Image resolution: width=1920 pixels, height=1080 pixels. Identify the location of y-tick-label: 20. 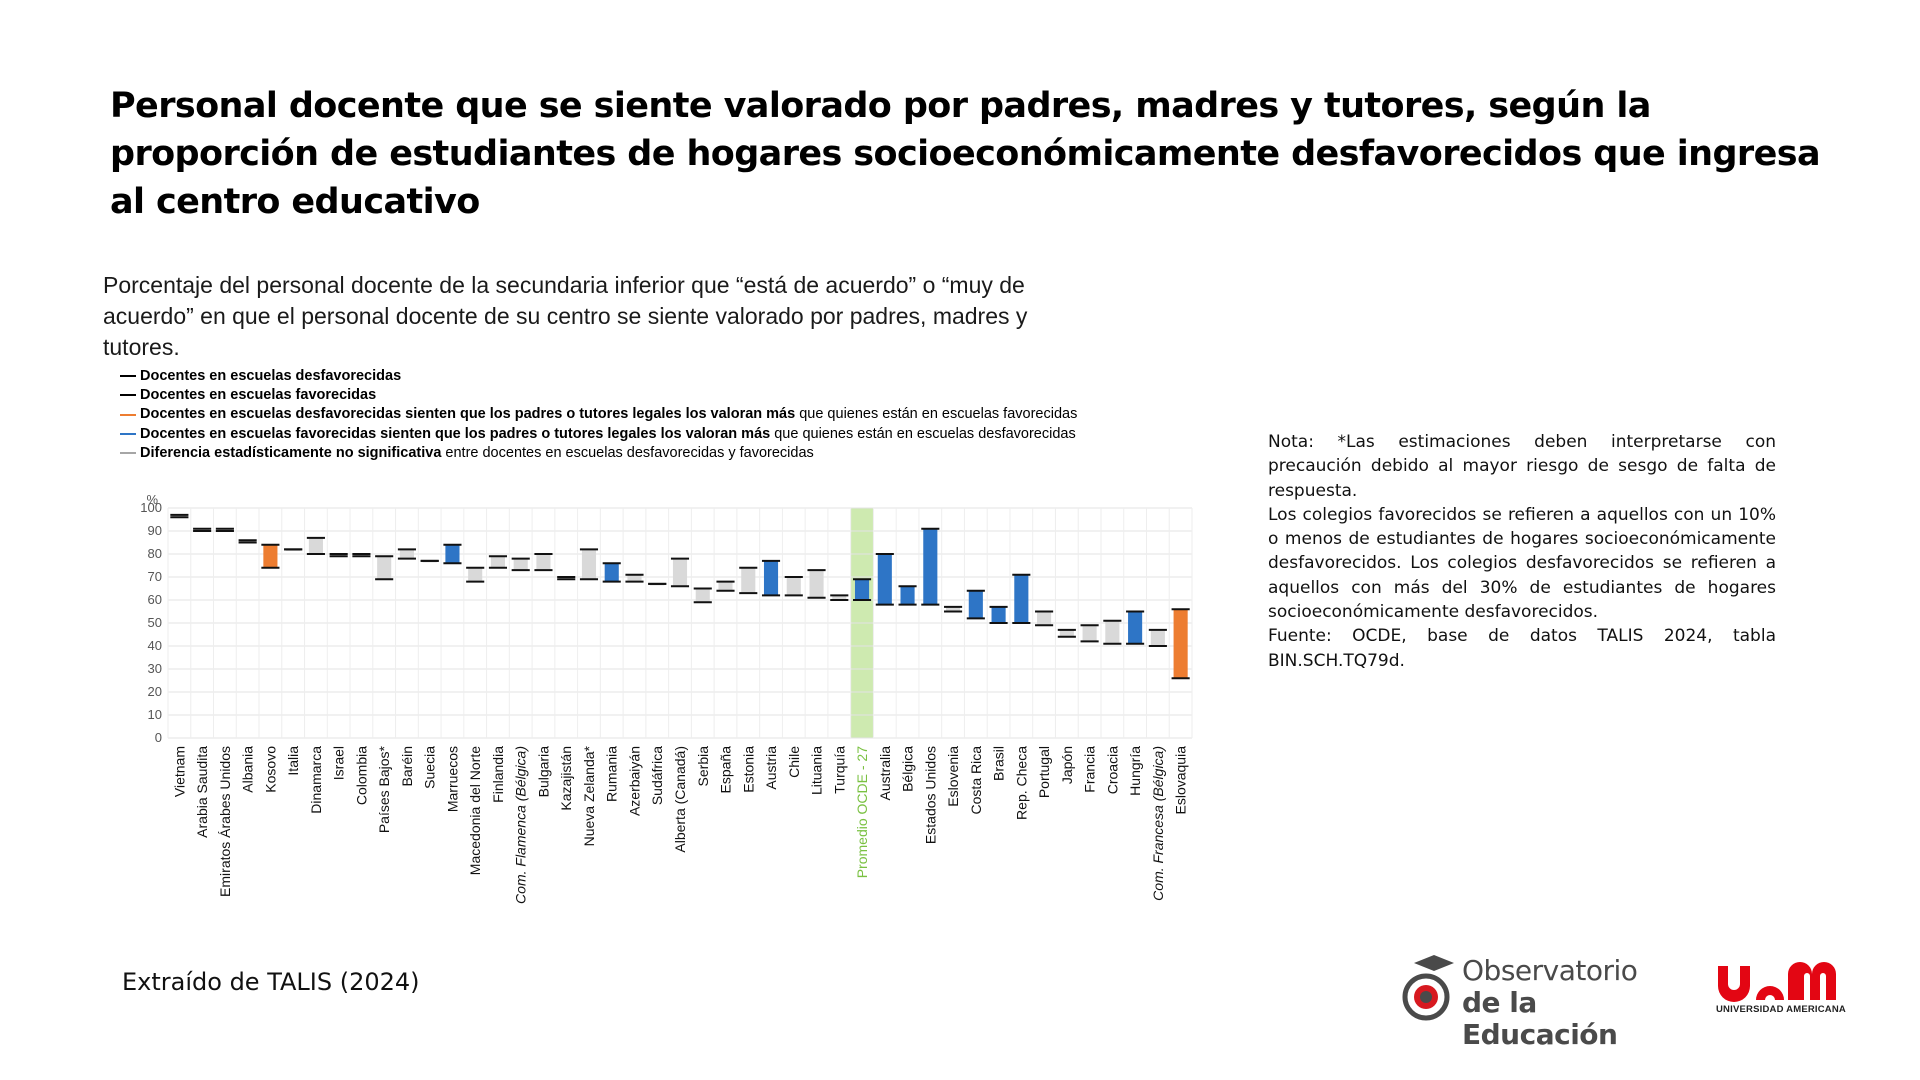
(155, 691).